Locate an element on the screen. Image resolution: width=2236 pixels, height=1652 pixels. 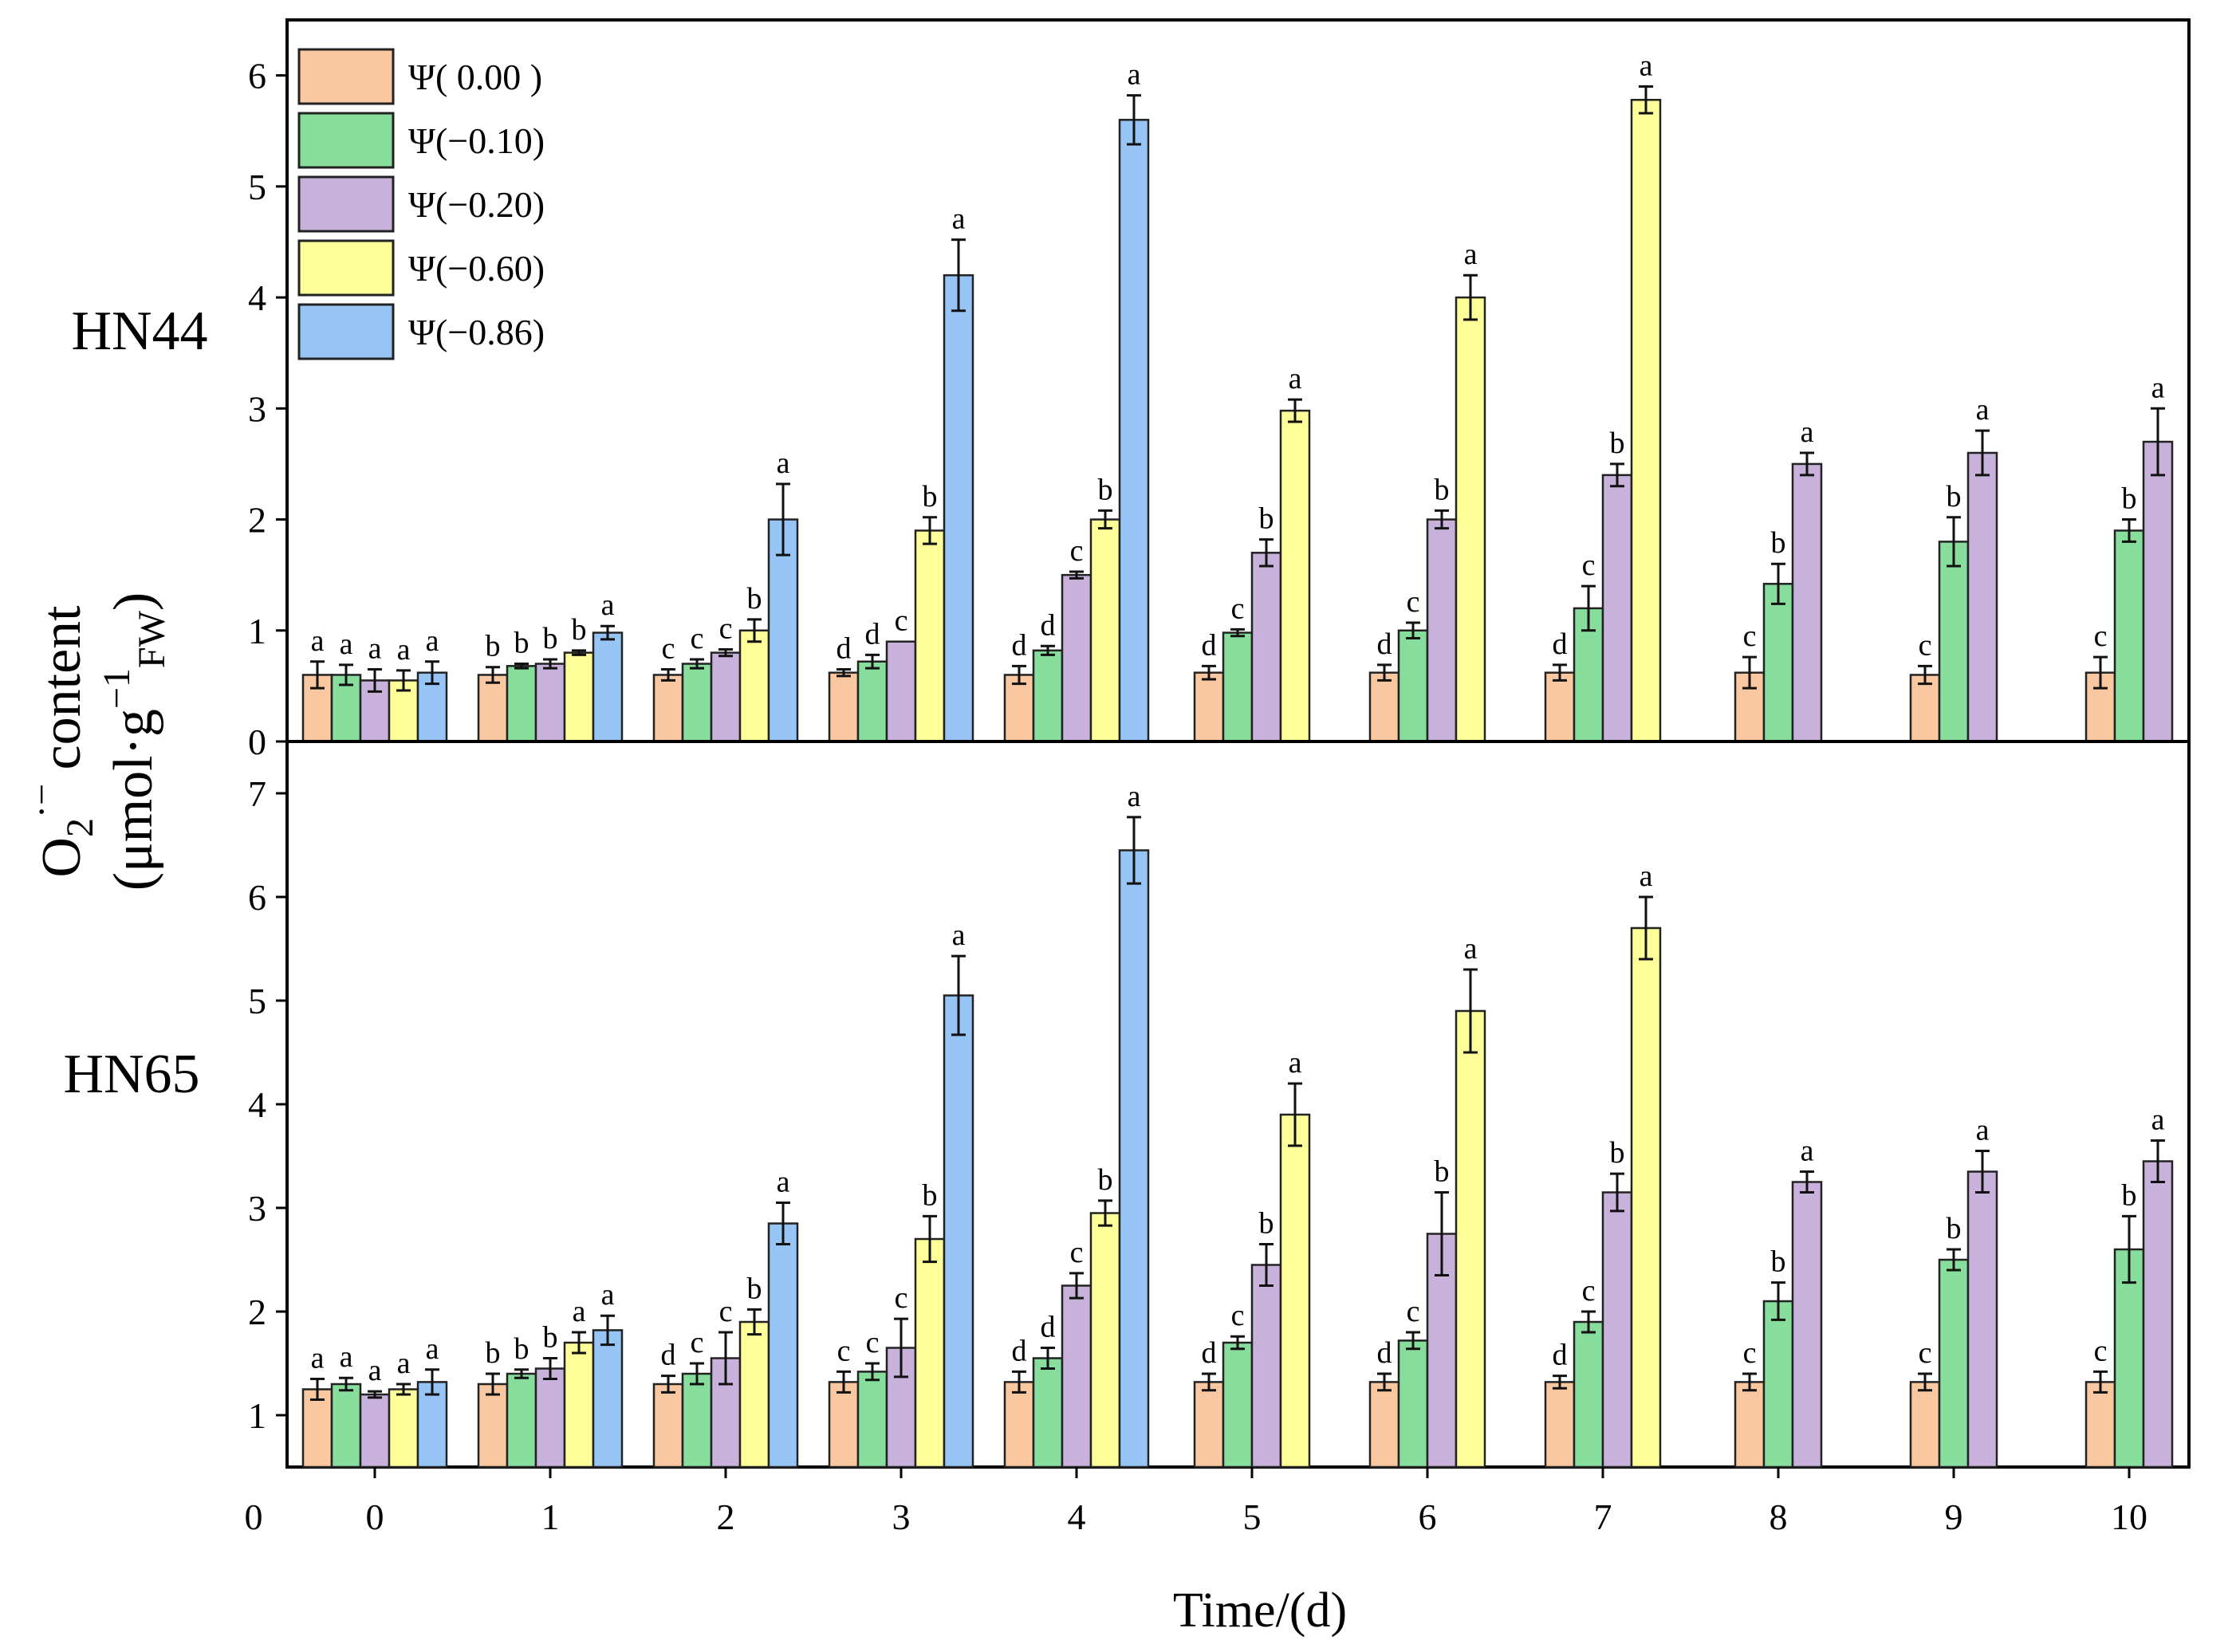
x-tick-label: 4 is located at coordinates (1077, 1517).